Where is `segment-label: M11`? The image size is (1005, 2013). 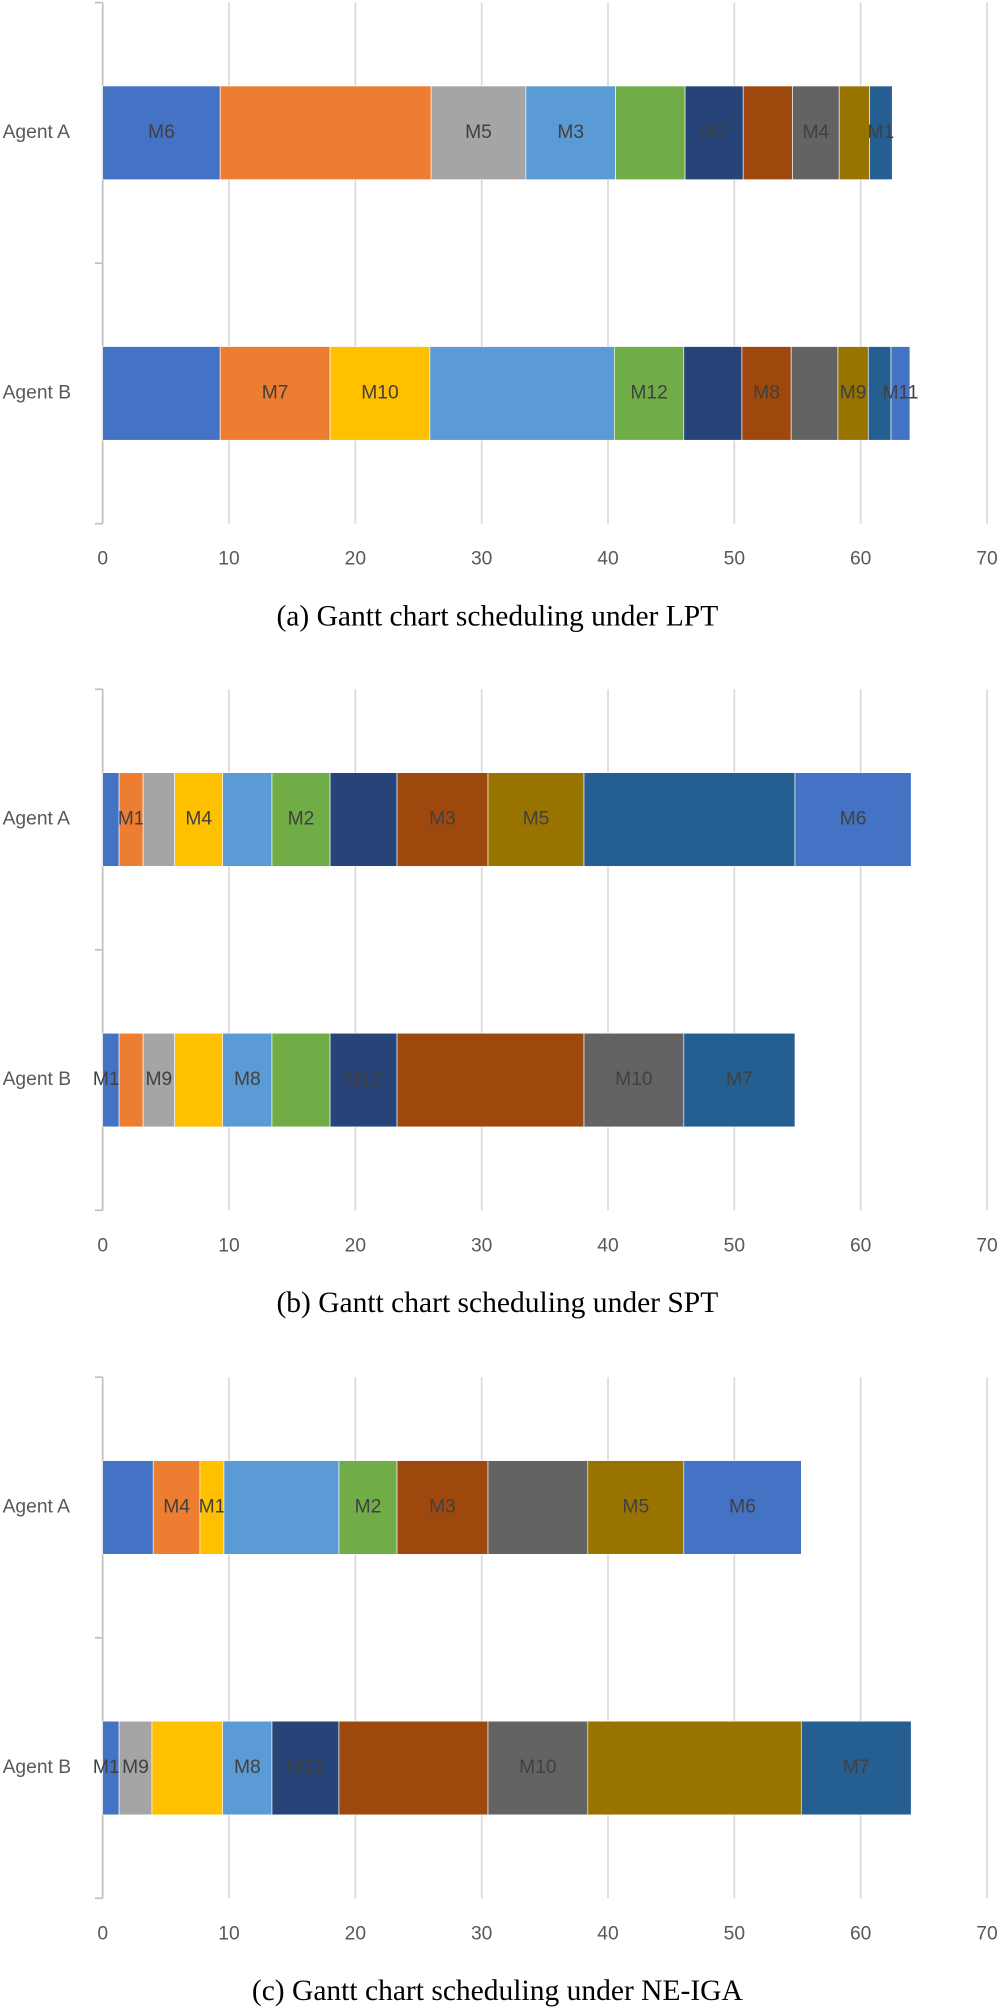
segment-label: M11 is located at coordinates (900, 392).